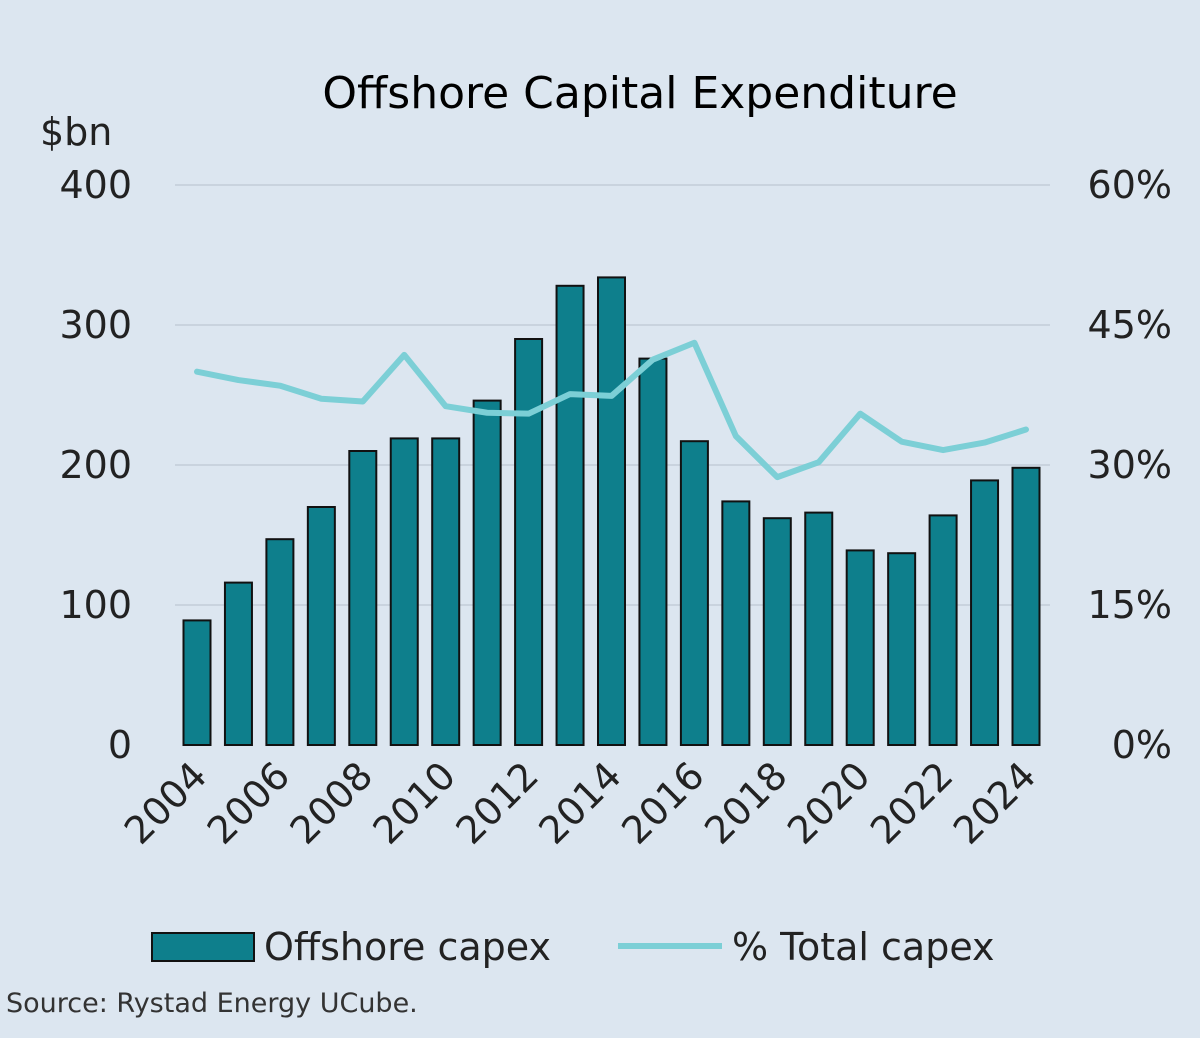 Image resolution: width=1200 pixels, height=1038 pixels. What do you see at coordinates (1026, 606) in the screenshot?
I see `bar-2024` at bounding box center [1026, 606].